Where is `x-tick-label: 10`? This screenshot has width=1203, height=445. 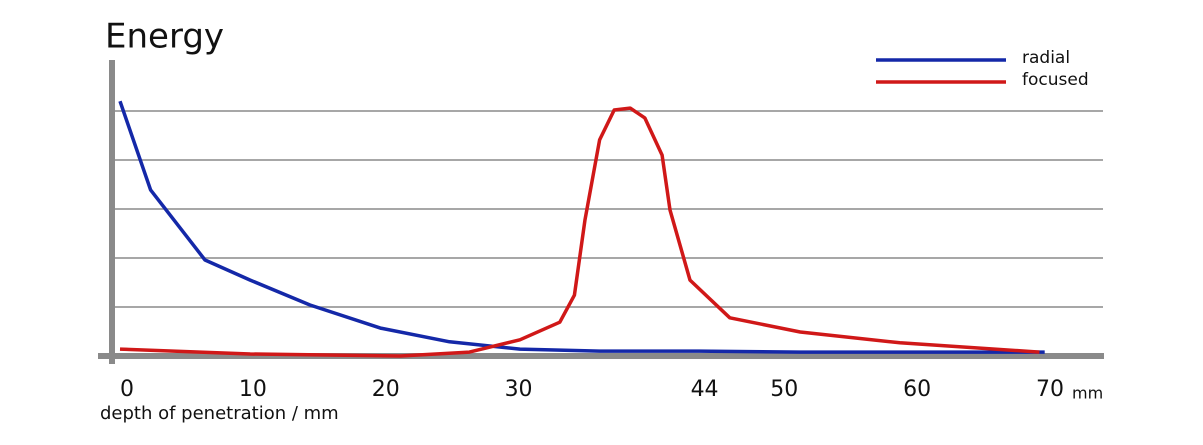 x-tick-label: 10 is located at coordinates (253, 389).